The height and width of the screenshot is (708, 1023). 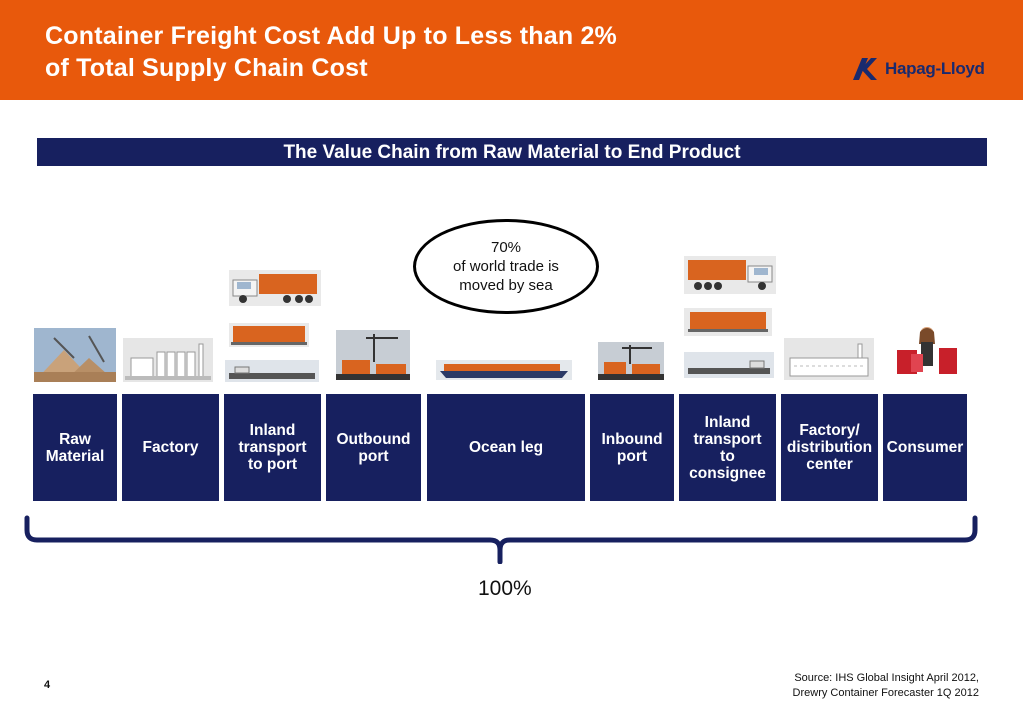 What do you see at coordinates (865, 69) in the screenshot?
I see `logo-mark-icon` at bounding box center [865, 69].